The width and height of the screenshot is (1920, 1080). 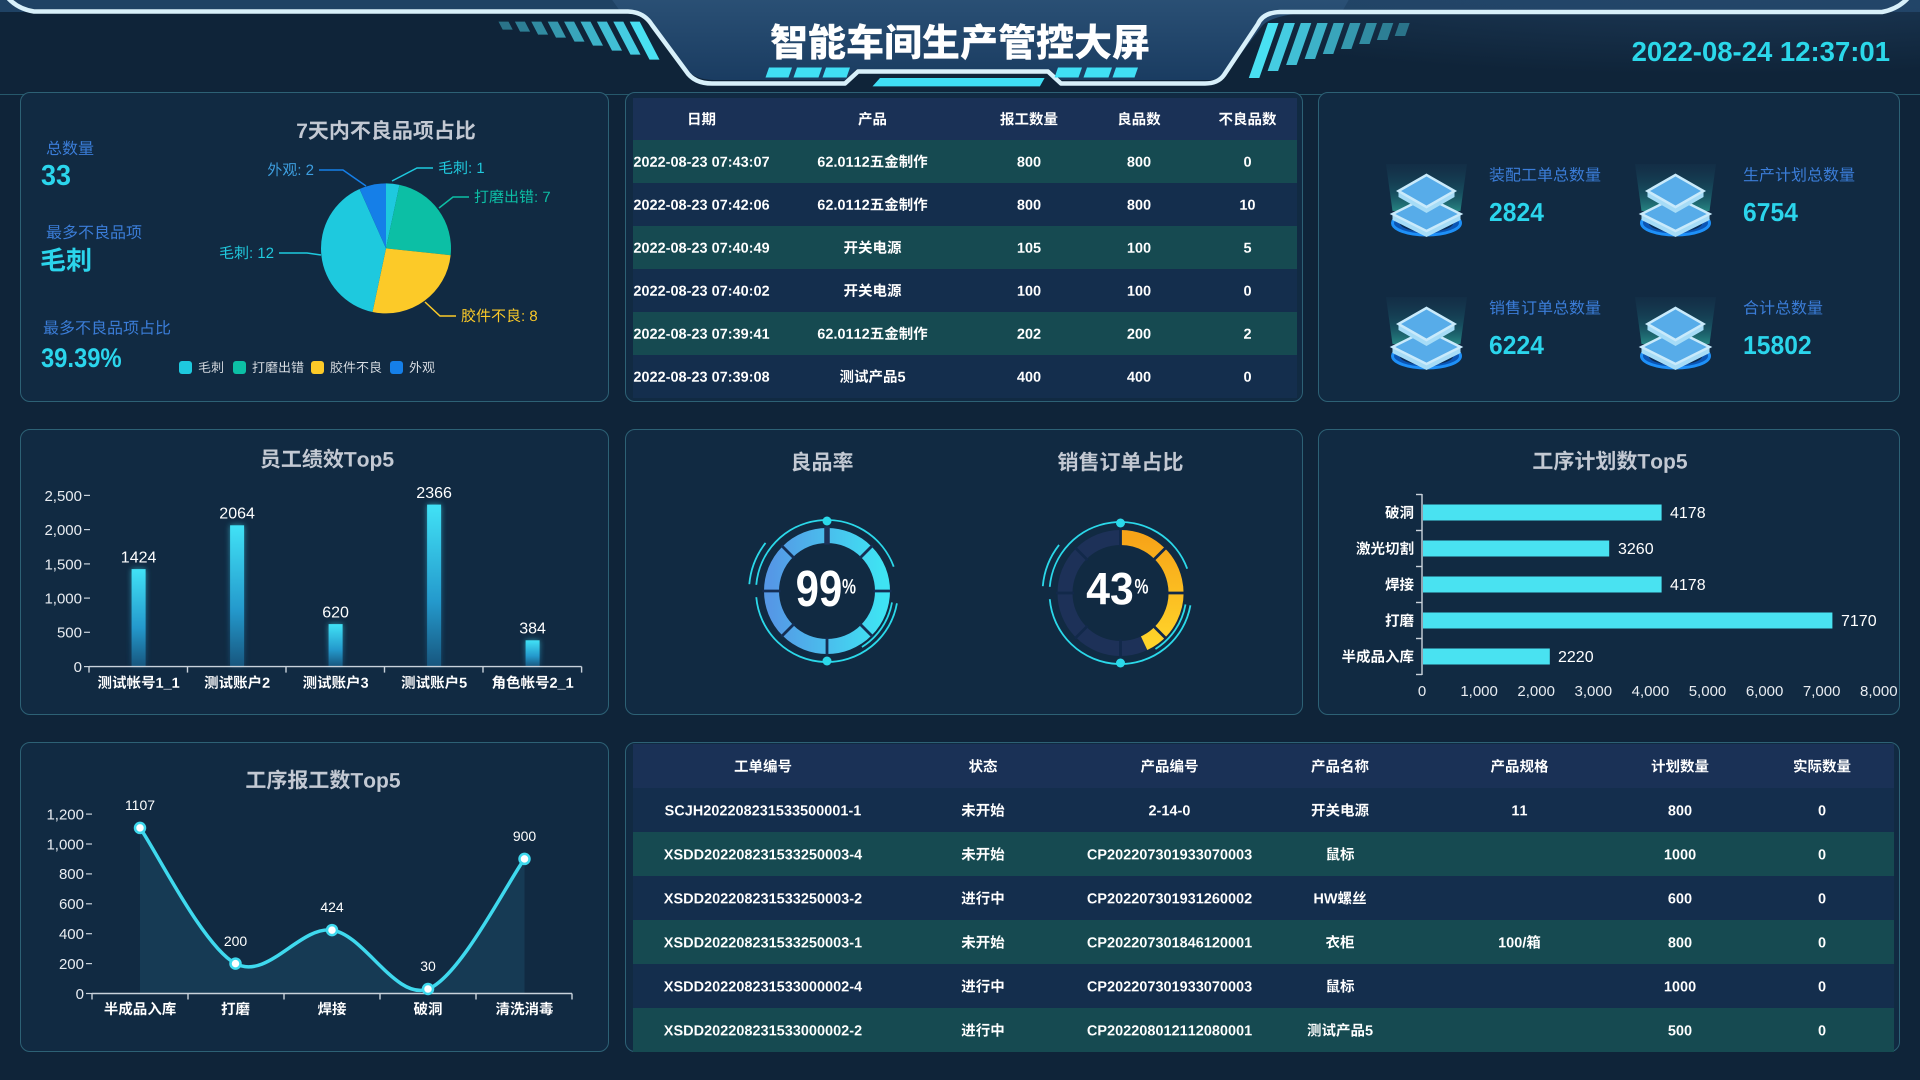 What do you see at coordinates (71, 904) in the screenshot?
I see `svg-text: 600` at bounding box center [71, 904].